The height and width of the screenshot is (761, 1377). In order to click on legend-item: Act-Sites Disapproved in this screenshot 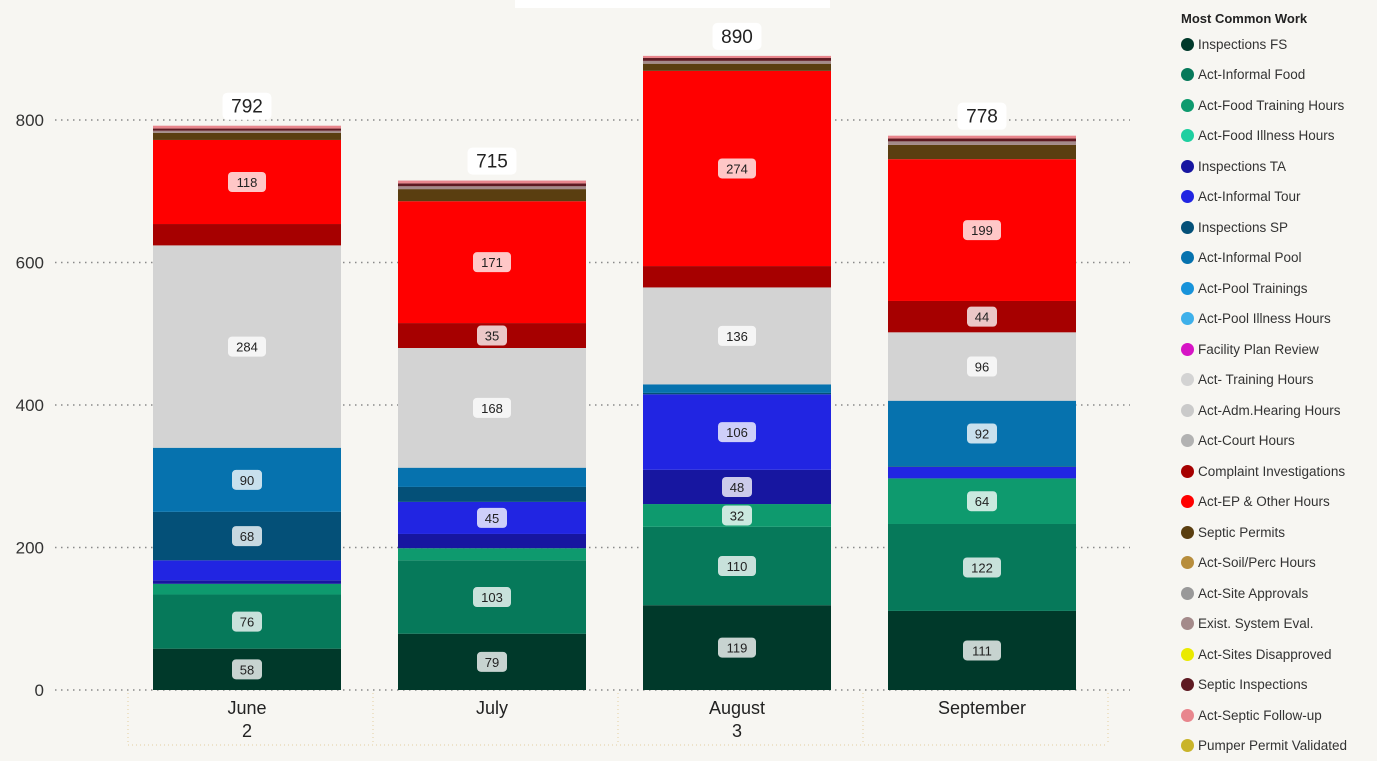, I will do `click(1276, 654)`.